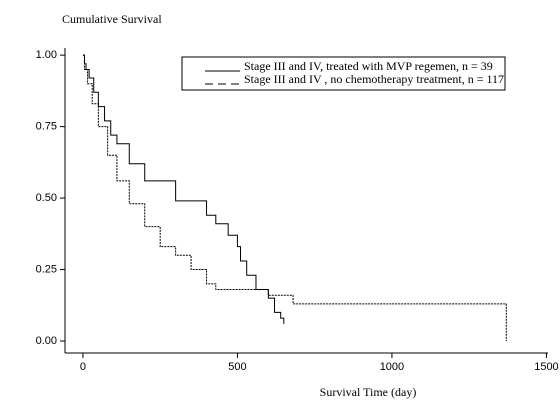 The height and width of the screenshot is (401, 560). I want to click on x-tick-label: 0, so click(83, 367).